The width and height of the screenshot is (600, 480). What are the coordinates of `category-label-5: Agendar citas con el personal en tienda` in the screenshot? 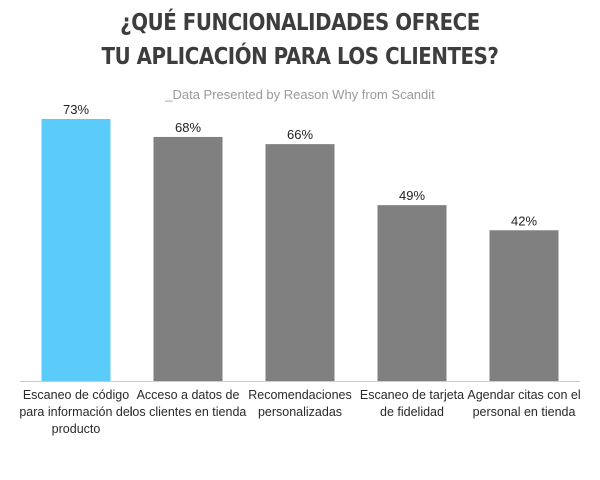 It's located at (524, 403).